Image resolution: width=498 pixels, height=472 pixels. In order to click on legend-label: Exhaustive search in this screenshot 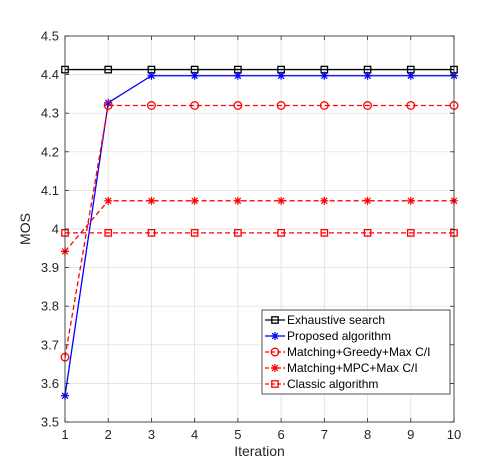, I will do `click(336, 320)`.